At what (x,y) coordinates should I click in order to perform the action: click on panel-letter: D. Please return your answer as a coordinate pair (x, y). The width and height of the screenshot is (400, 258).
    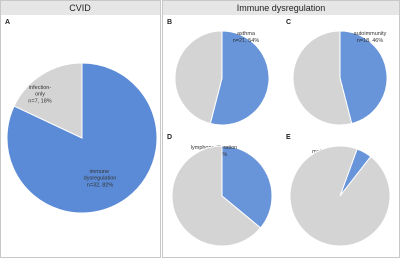
    Looking at the image, I should click on (169, 137).